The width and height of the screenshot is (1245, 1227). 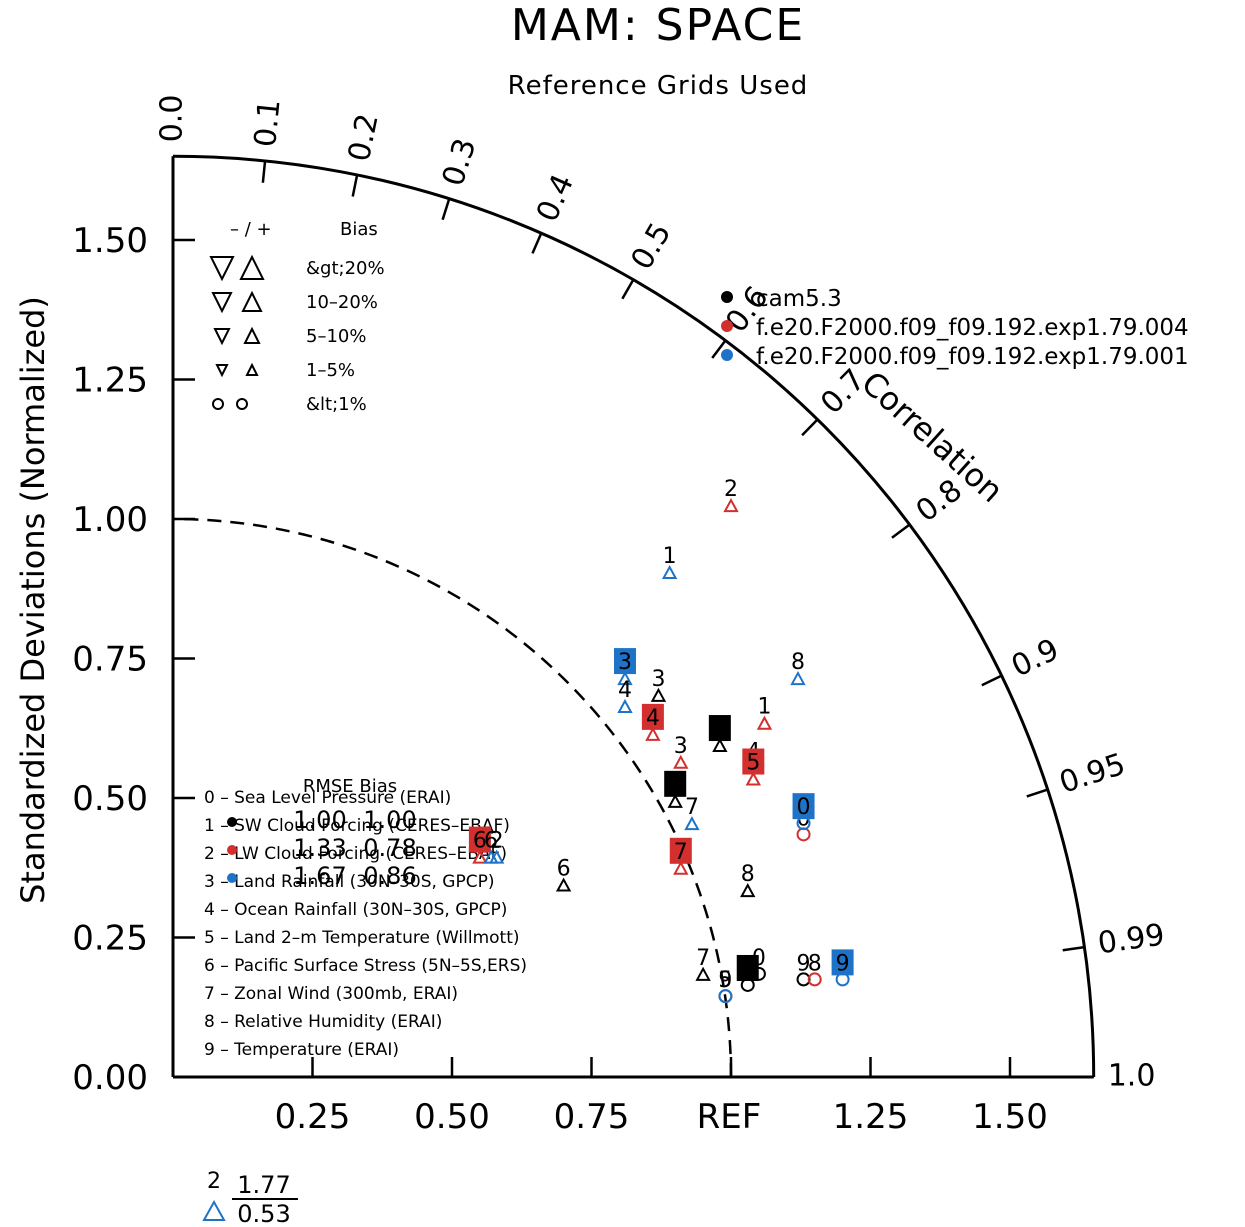 What do you see at coordinates (110, 520) in the screenshot?
I see `y-tick-label: 1.00` at bounding box center [110, 520].